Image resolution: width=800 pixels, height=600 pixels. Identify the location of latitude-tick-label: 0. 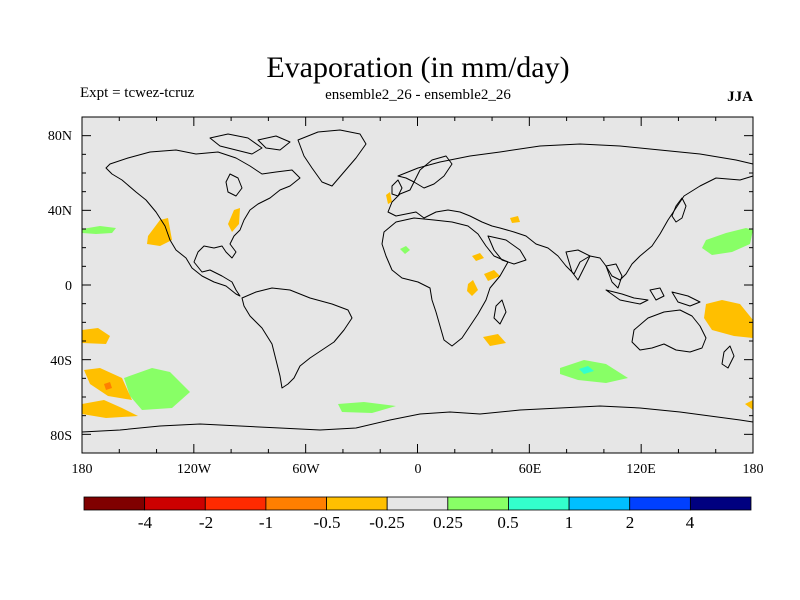
(68, 286).